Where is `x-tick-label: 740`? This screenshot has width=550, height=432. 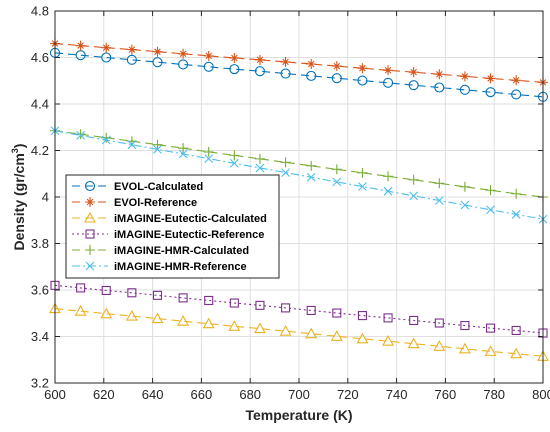 x-tick-label: 740 is located at coordinates (397, 394).